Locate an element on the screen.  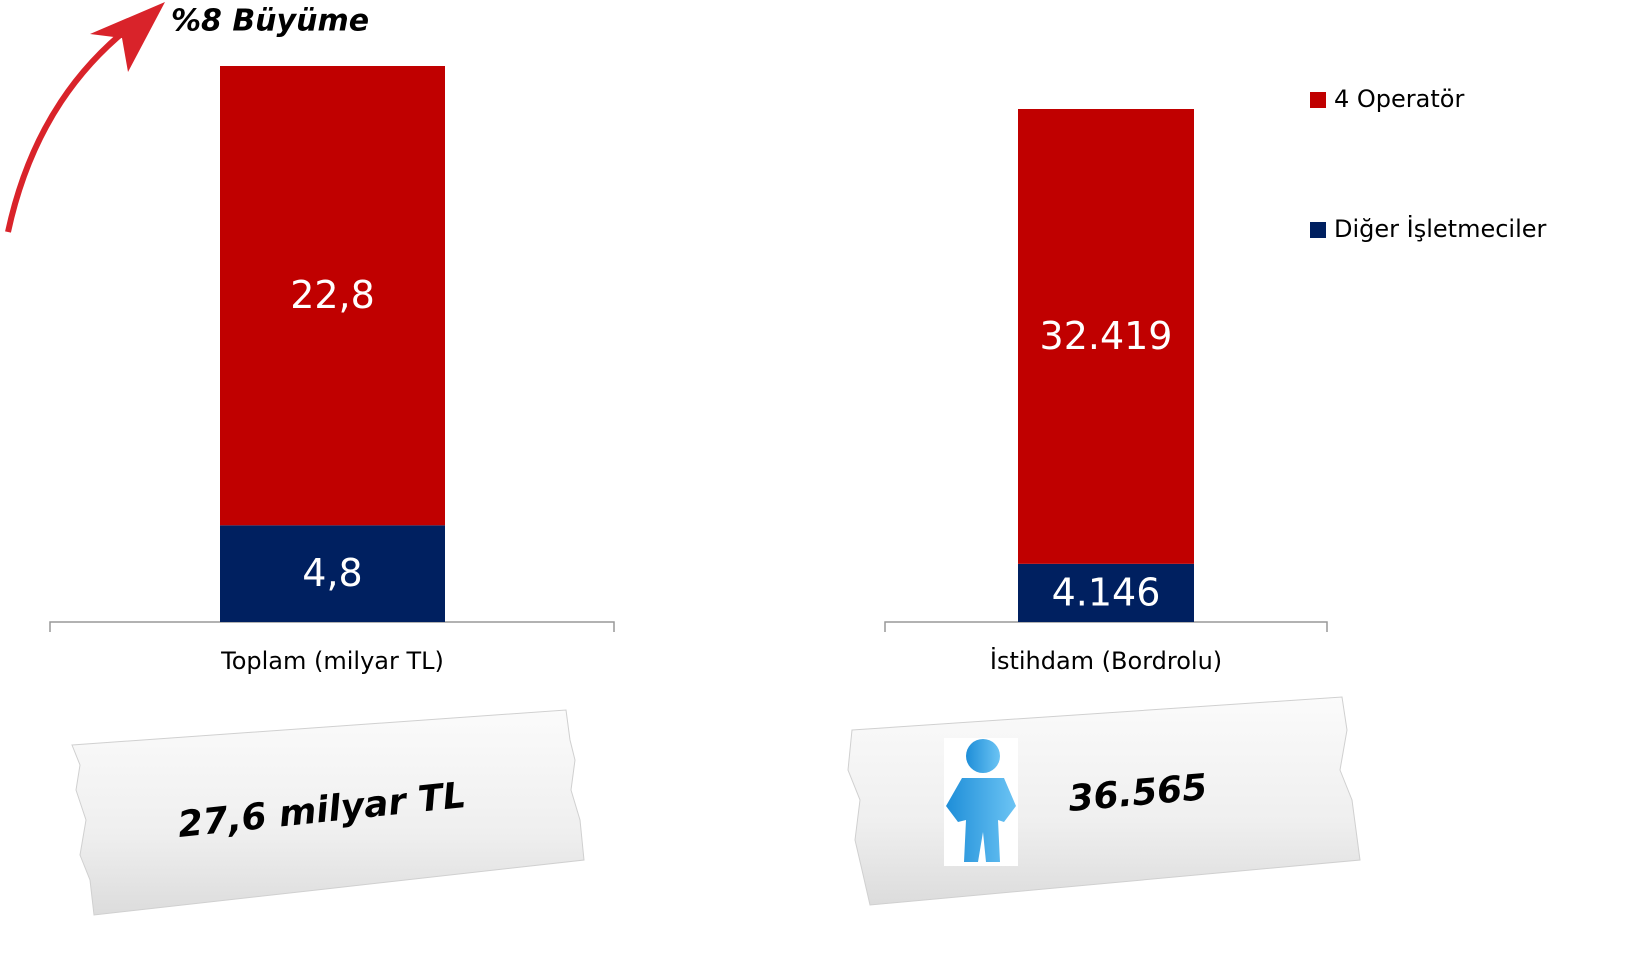
x-tick-label: Toplam (milyar TL) is located at coordinates (332, 661).